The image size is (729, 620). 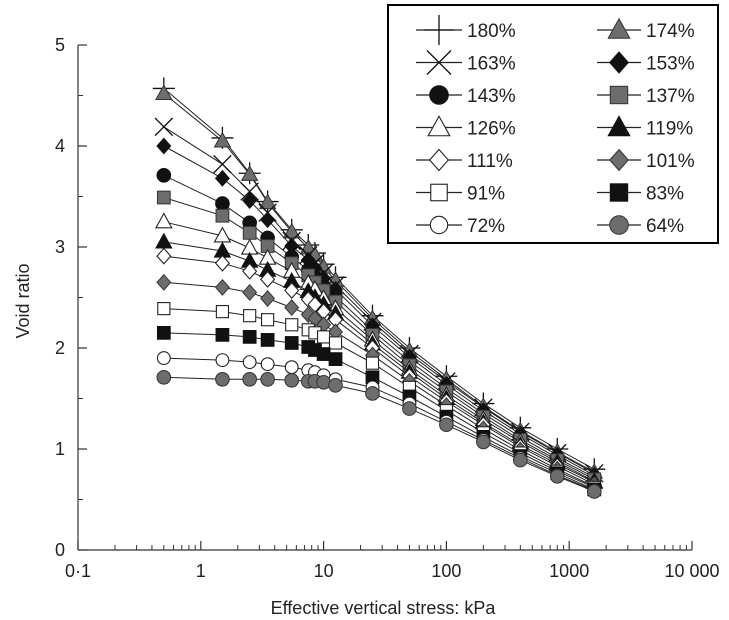 What do you see at coordinates (60, 146) in the screenshot?
I see `y-tick-label: 4` at bounding box center [60, 146].